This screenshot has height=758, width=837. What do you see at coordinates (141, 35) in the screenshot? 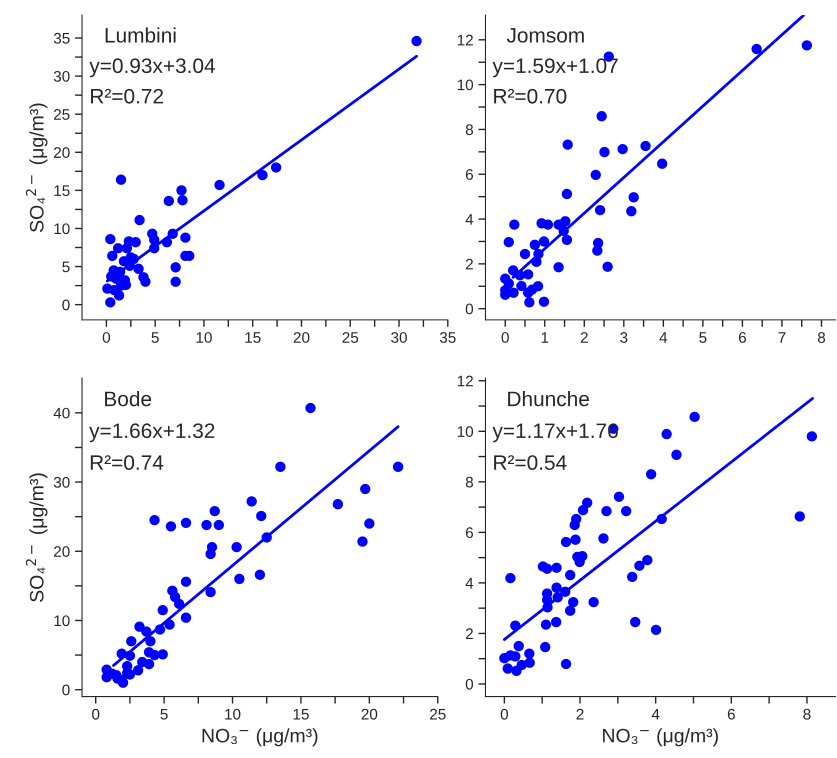
I see `annotation: Lumbini` at bounding box center [141, 35].